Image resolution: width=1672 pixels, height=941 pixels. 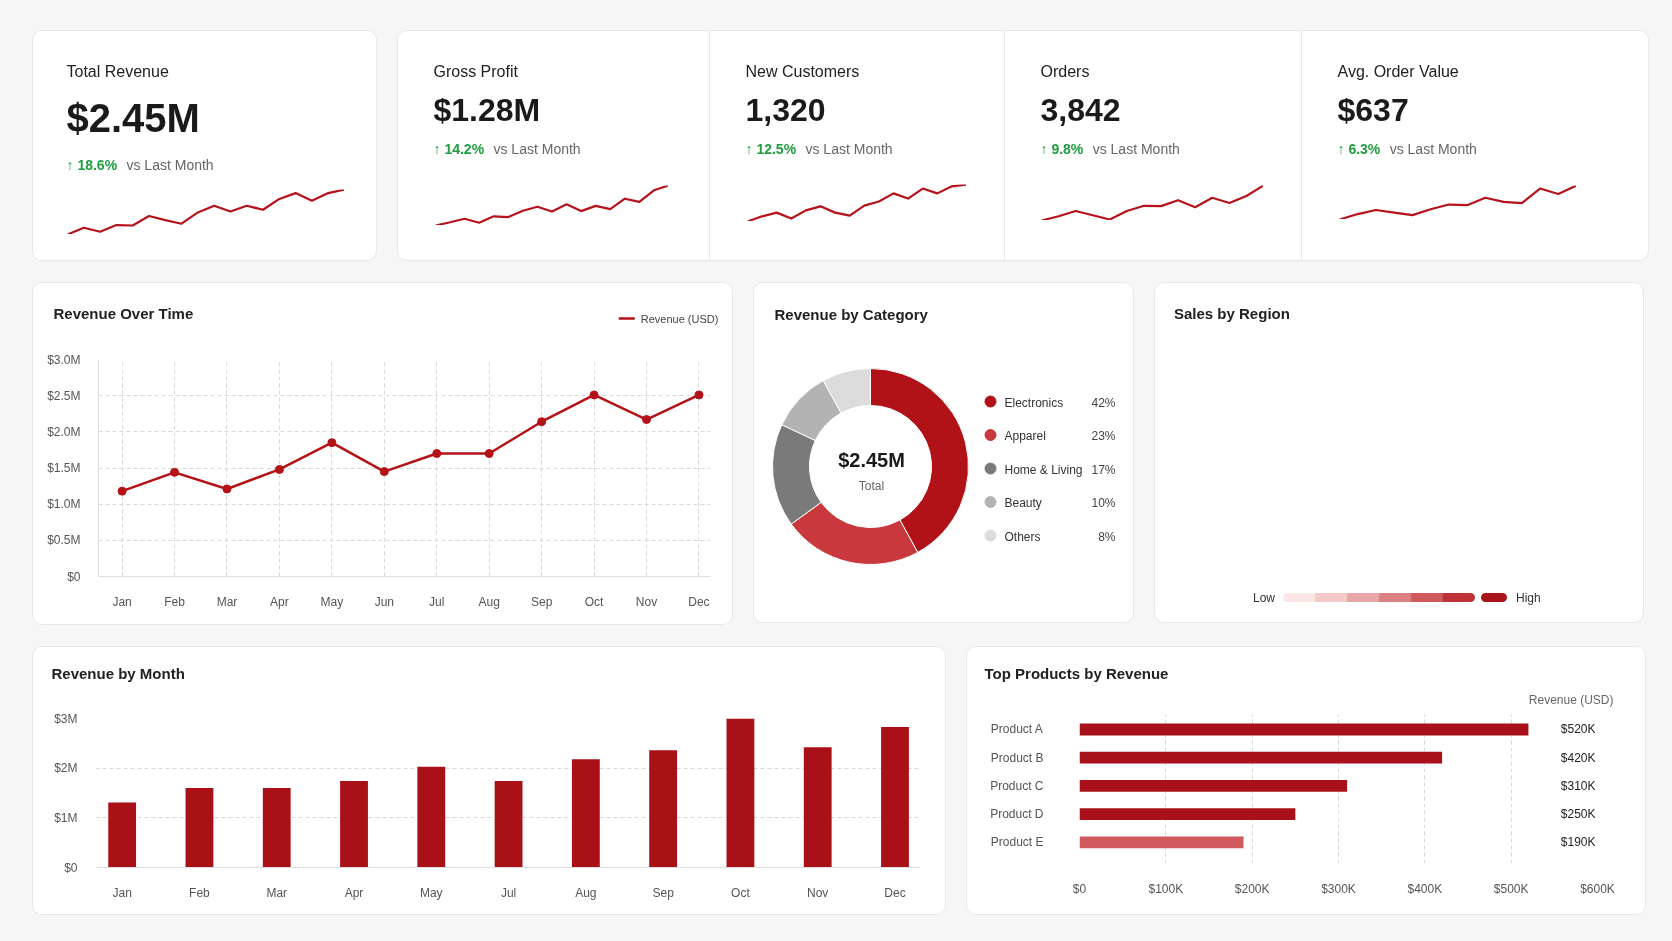 What do you see at coordinates (1079, 888) in the screenshot?
I see `x-tick-label: $0` at bounding box center [1079, 888].